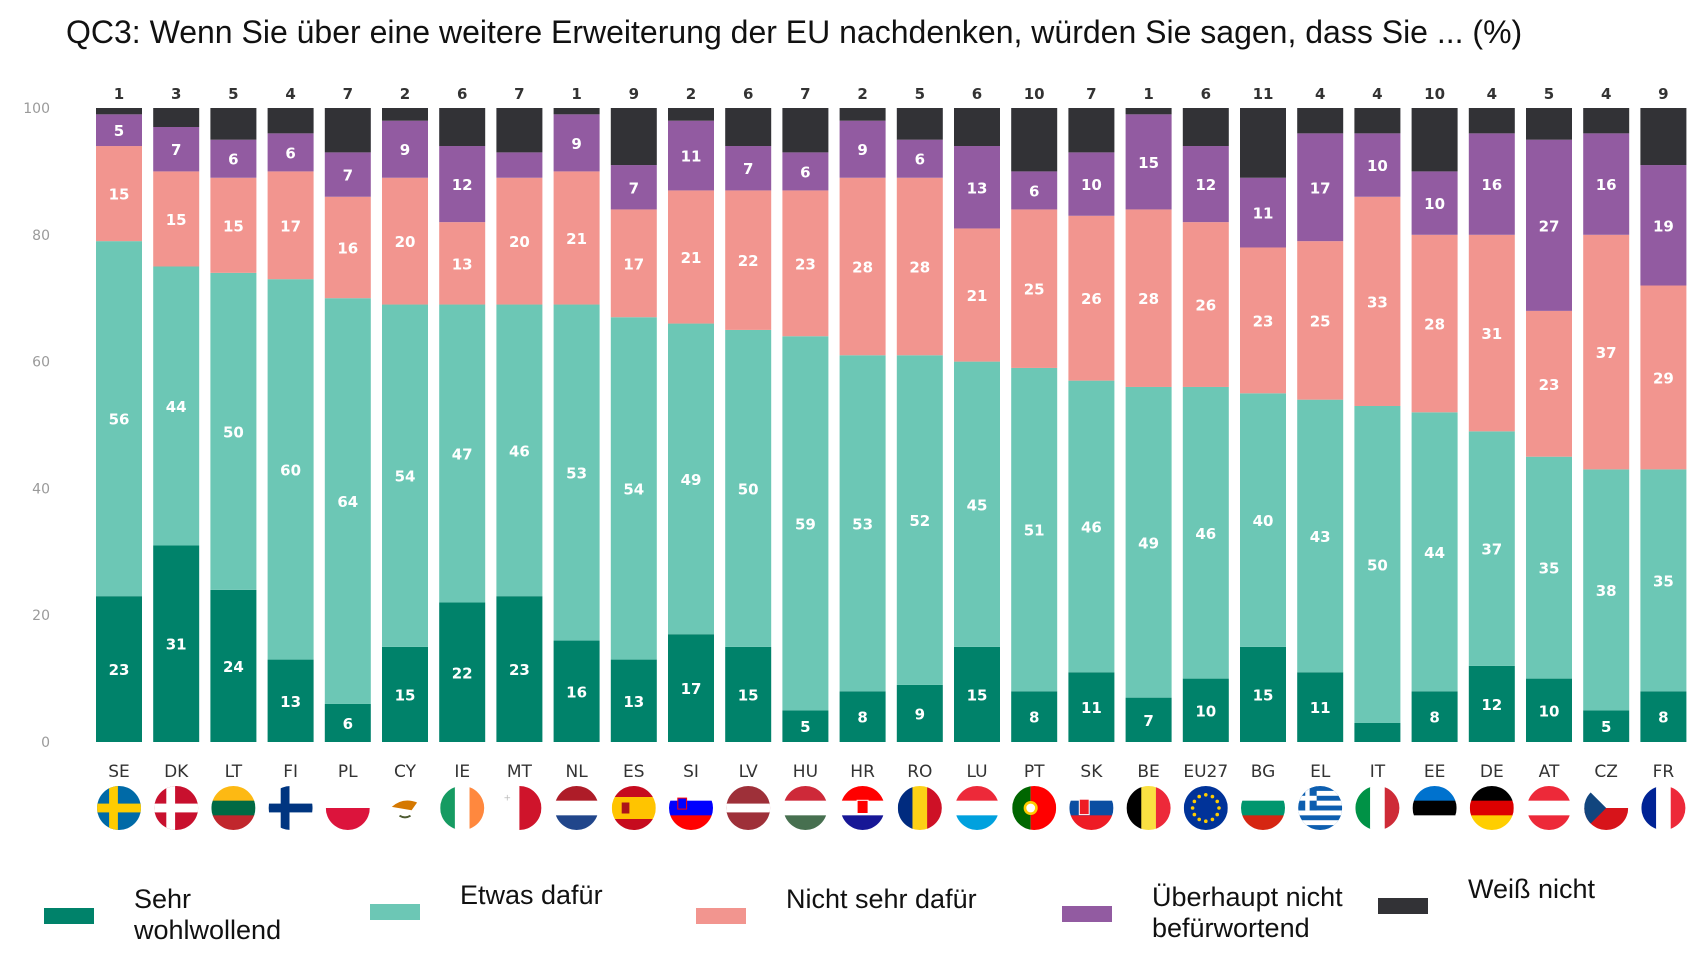 The width and height of the screenshot is (1696, 972). What do you see at coordinates (290, 772) in the screenshot?
I see `x-tick-label: FI` at bounding box center [290, 772].